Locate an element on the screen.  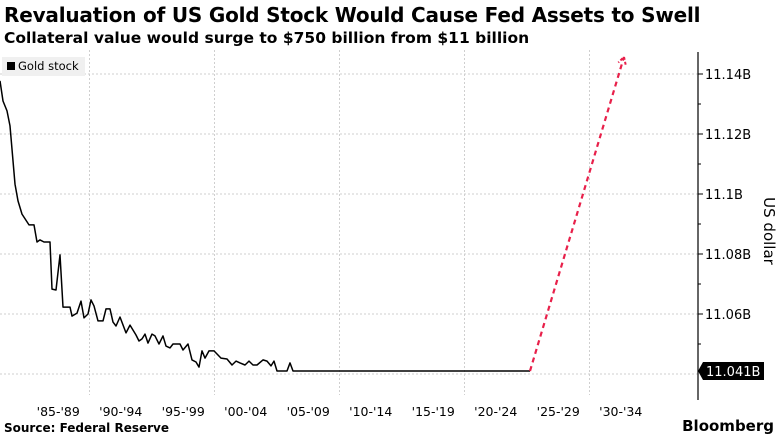
x-tick-label: '05-'09 is located at coordinates (308, 411).